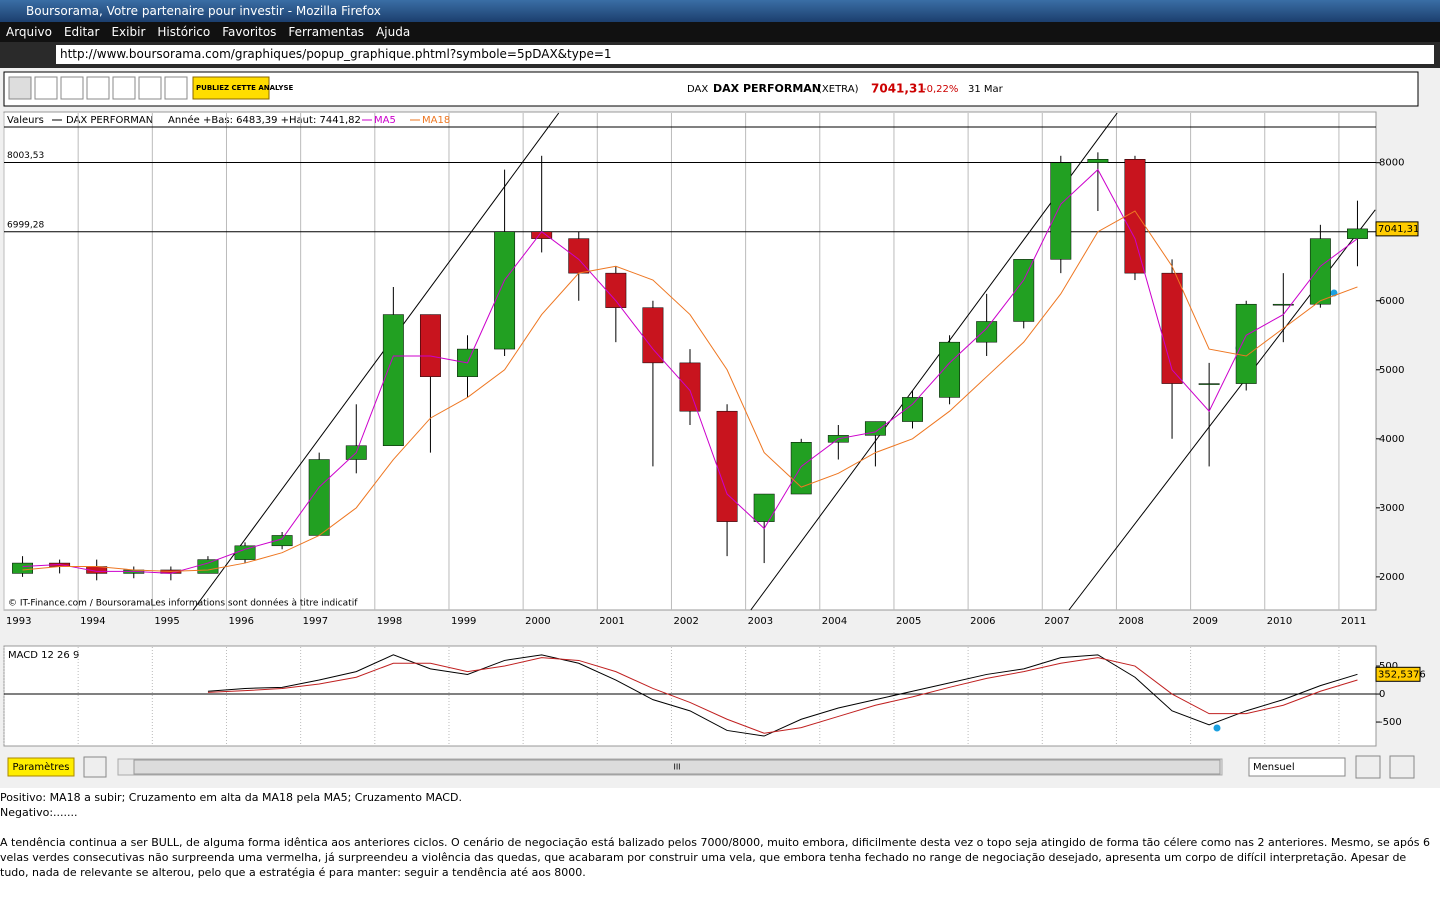 The height and width of the screenshot is (900, 1440). What do you see at coordinates (109, 120) in the screenshot?
I see `legend-name: DAX PERFORMAN` at bounding box center [109, 120].